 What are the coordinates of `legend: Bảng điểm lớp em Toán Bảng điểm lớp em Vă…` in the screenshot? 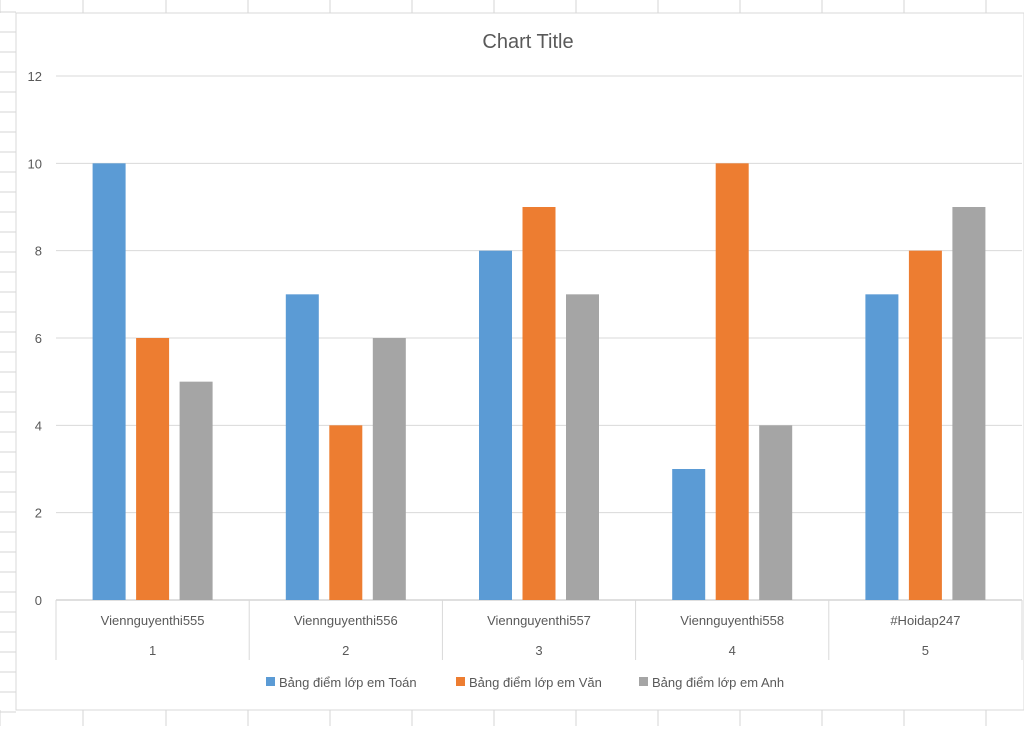 It's located at (525, 682).